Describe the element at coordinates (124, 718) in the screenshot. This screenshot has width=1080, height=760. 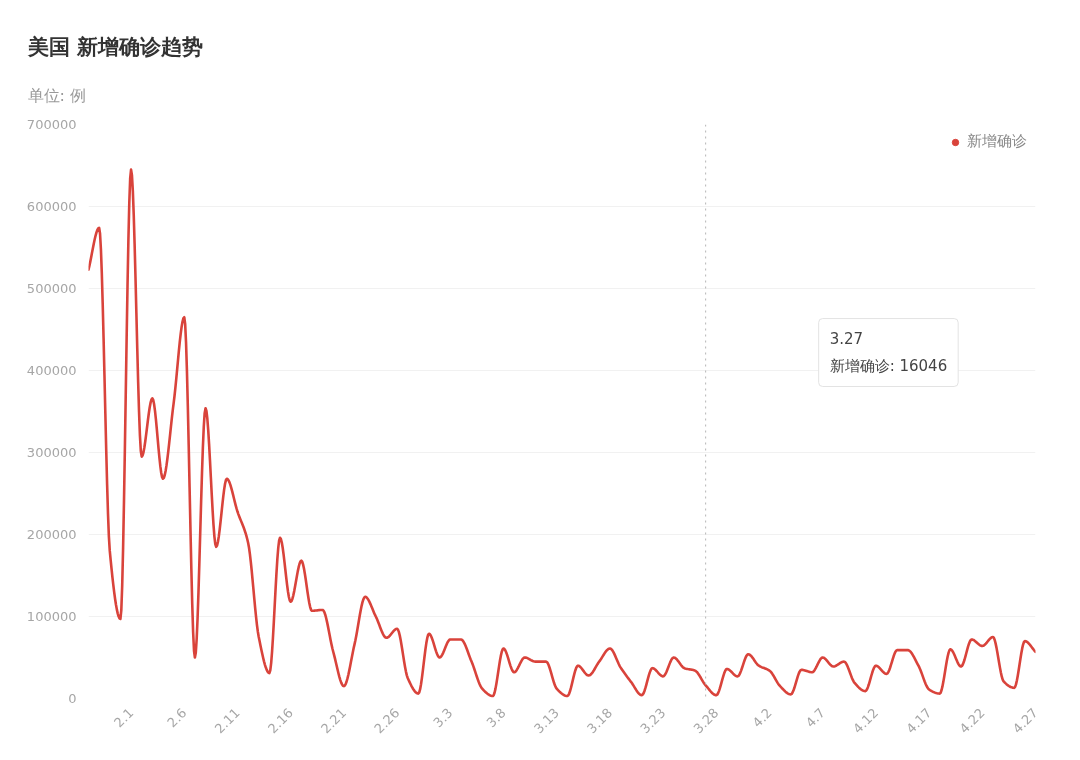
I see `x-tick-label: 2.1` at that location.